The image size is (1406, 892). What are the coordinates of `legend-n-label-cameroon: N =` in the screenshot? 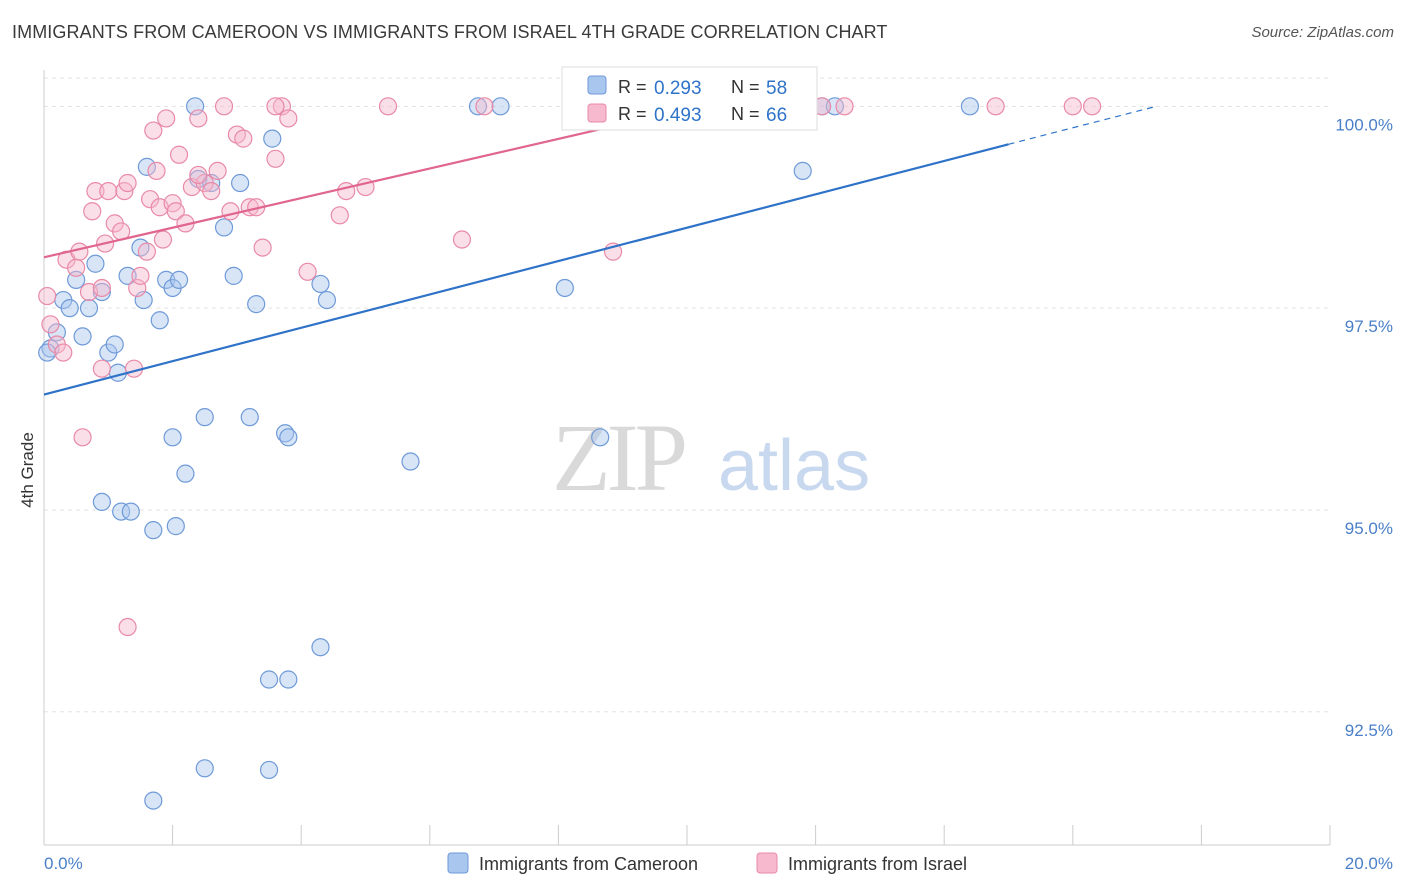 It's located at (745, 87).